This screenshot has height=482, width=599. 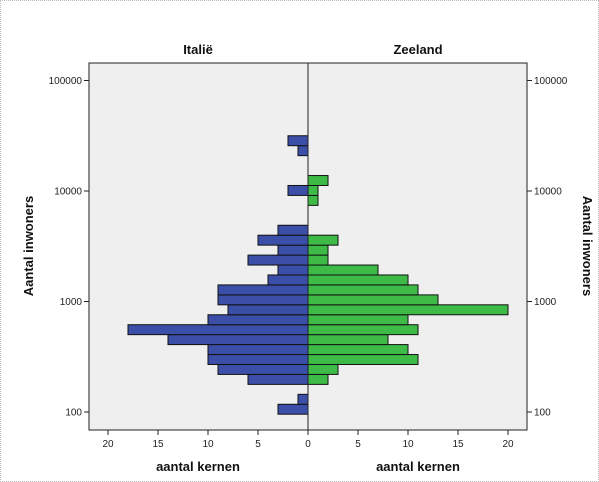 What do you see at coordinates (547, 247) in the screenshot?
I see `y-axis-right: 100 1000 10000 100000` at bounding box center [547, 247].